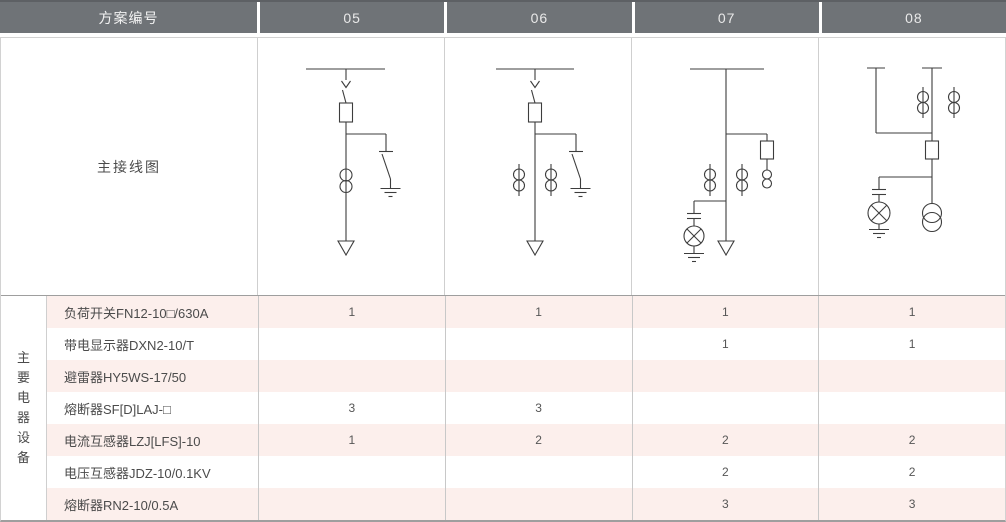  Describe the element at coordinates (129, 166) in the screenshot. I see `main-wiring-diagram-label: 主接线图` at that location.